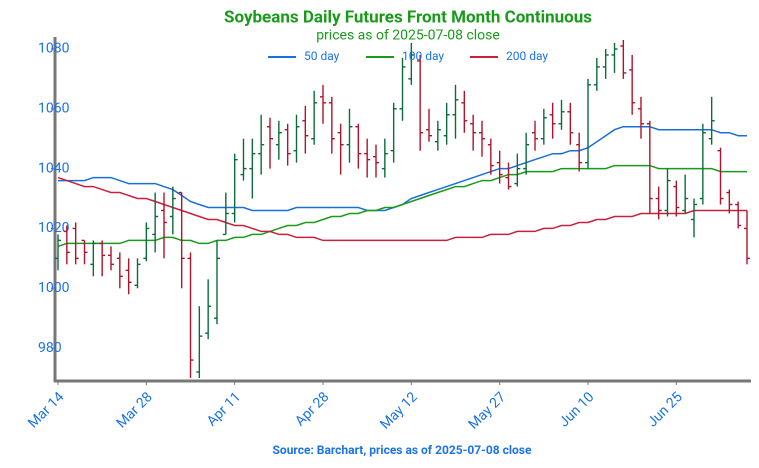 This screenshot has width=759, height=468. Describe the element at coordinates (54, 228) in the screenshot. I see `y-tick-label: 1020` at that location.